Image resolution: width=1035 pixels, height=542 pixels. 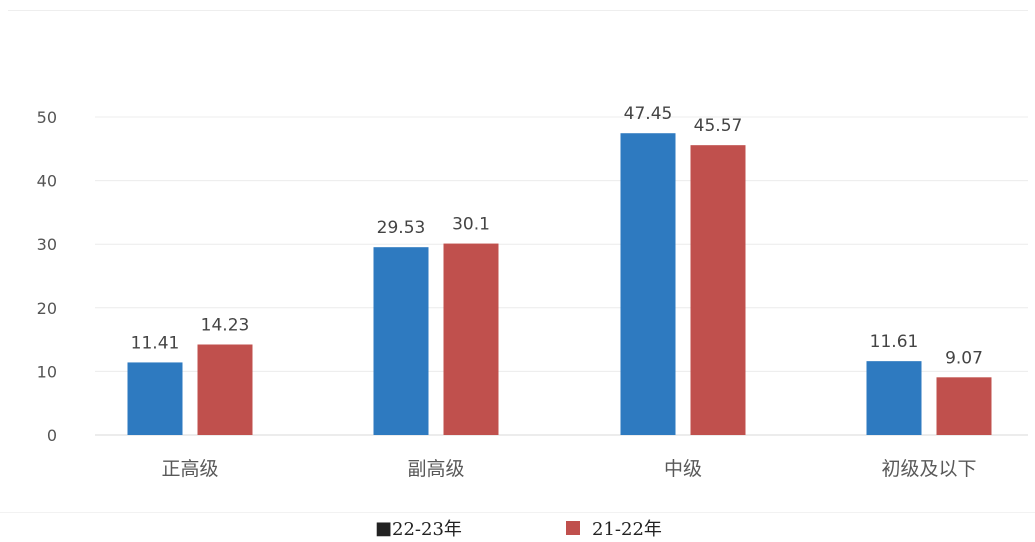 I want to click on x-tick-label: 副高级, so click(x=435, y=469).